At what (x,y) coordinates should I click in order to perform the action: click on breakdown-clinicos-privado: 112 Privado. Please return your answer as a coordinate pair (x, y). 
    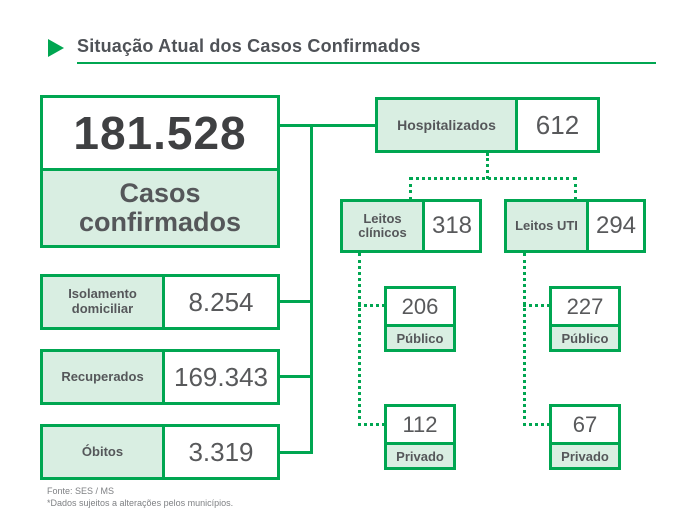
    Looking at the image, I should click on (420, 437).